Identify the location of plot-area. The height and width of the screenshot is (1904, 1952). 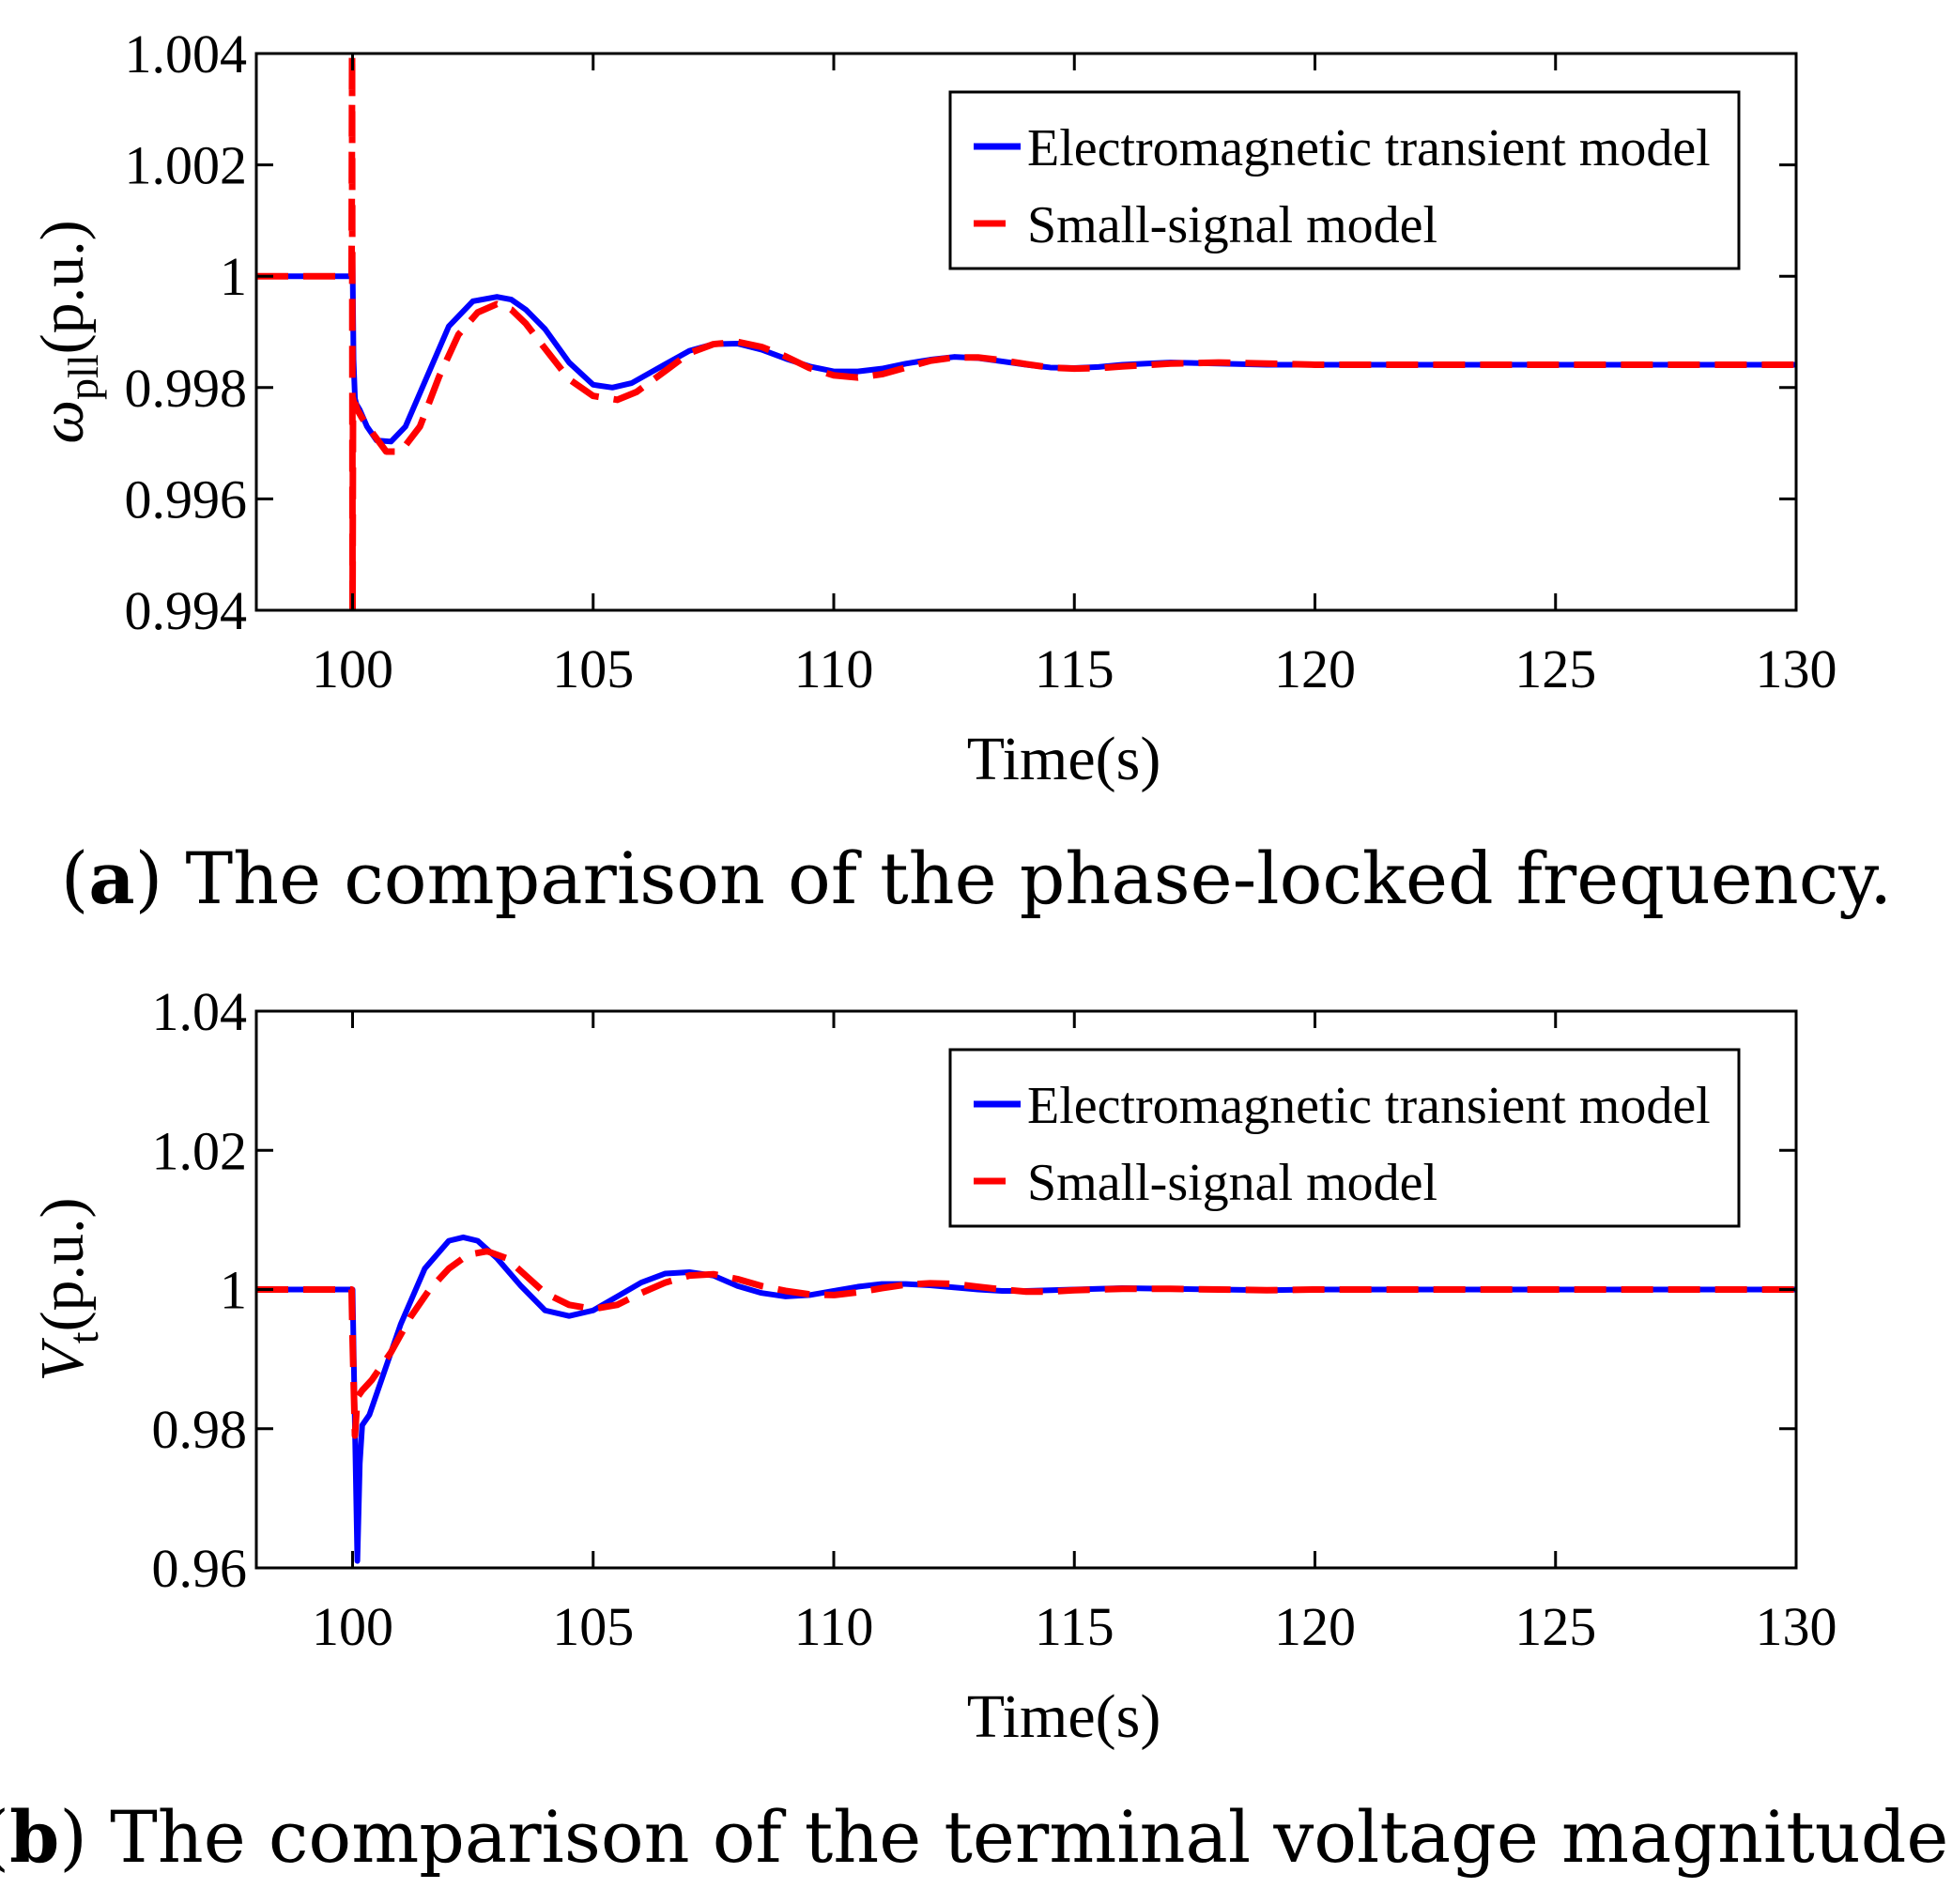
(1026, 1399).